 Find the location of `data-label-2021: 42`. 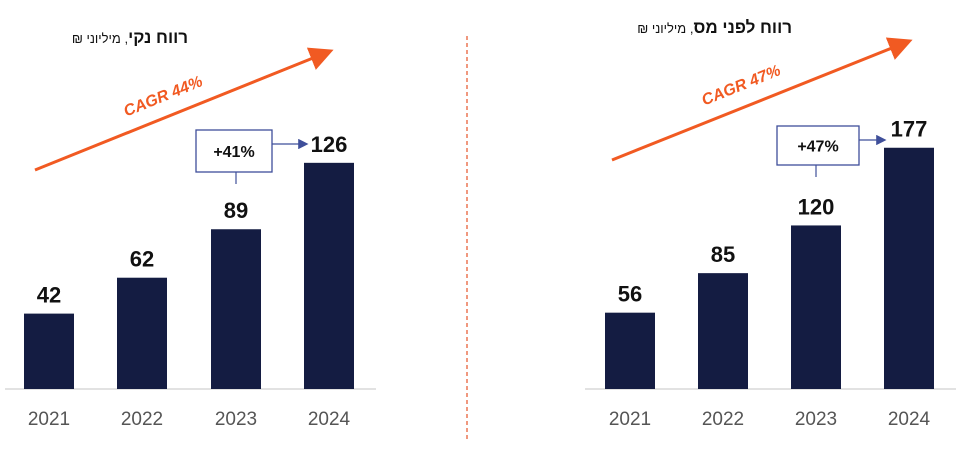

data-label-2021: 42 is located at coordinates (49, 295).